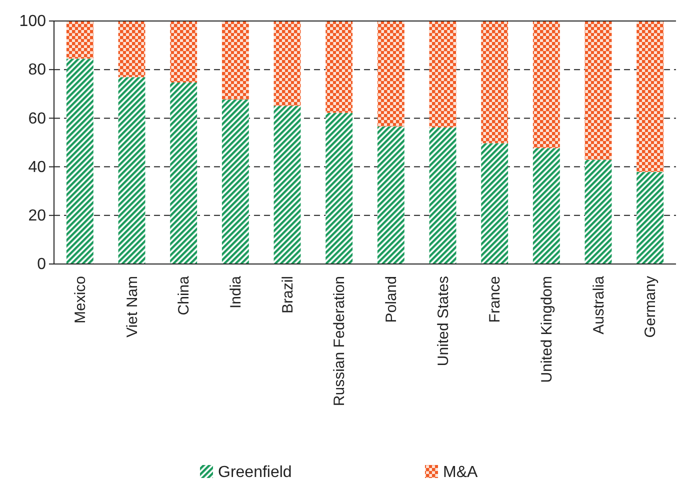  I want to click on x-tick-label: Mexico, so click(80, 300).